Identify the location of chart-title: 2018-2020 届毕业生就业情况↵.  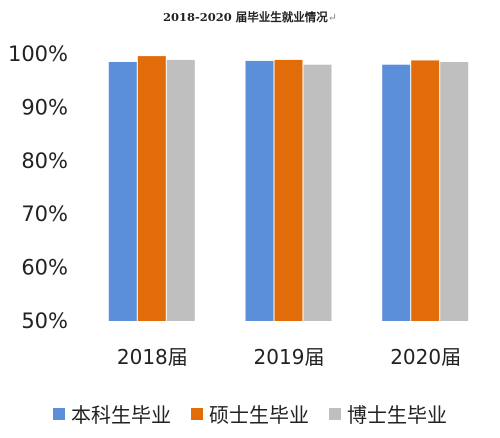
(250, 17).